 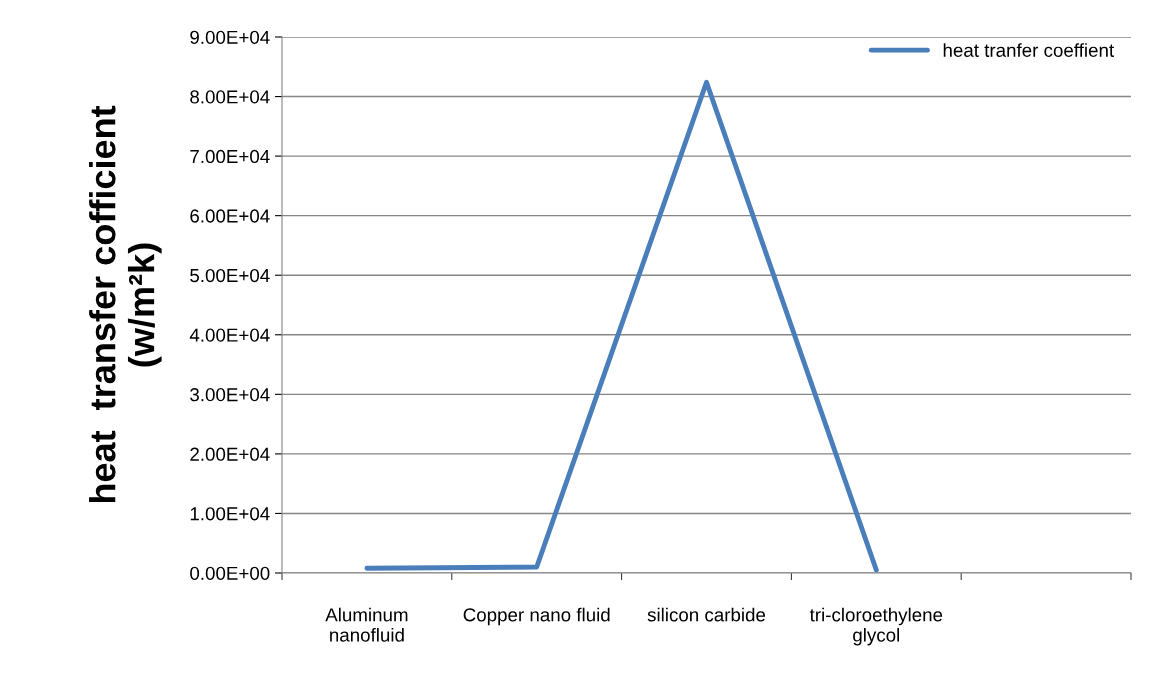 What do you see at coordinates (230, 573) in the screenshot?
I see `y-tick-label: 0.00E+00` at bounding box center [230, 573].